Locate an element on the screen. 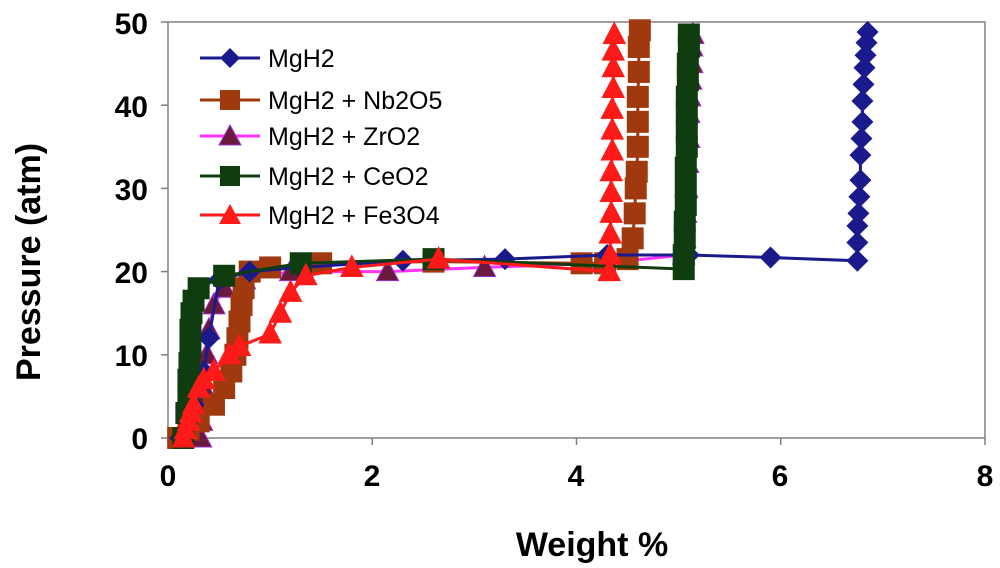  y-tick-label: 30 is located at coordinates (131, 190).